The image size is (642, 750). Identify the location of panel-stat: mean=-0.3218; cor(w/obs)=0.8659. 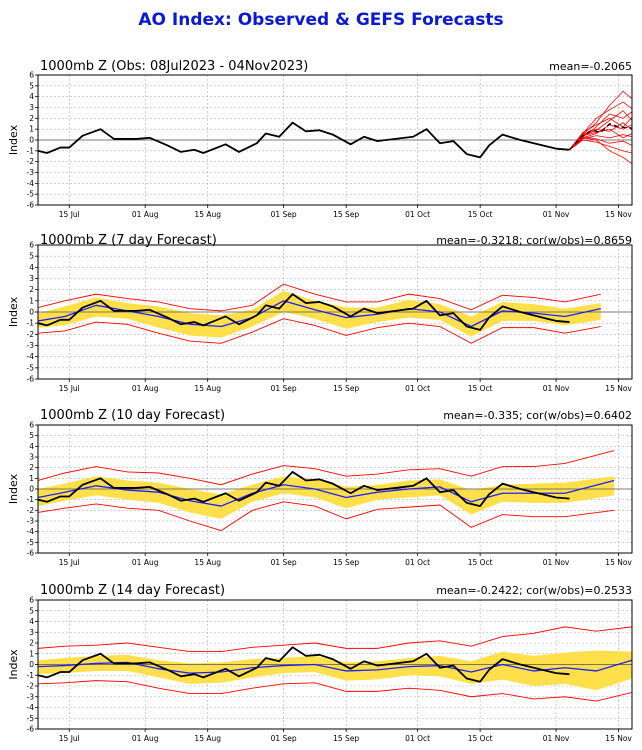
(534, 240).